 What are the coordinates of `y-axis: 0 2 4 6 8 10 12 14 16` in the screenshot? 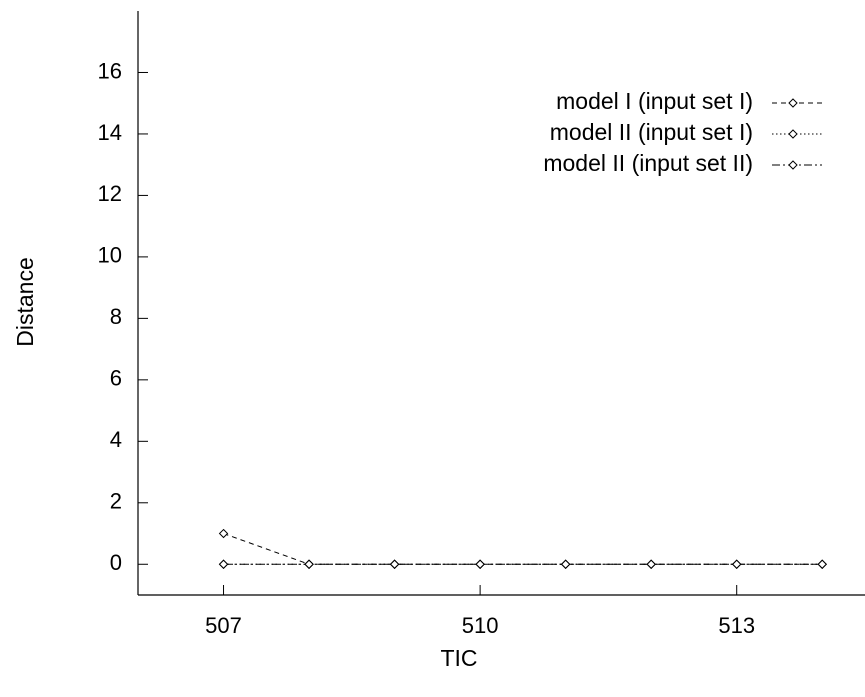 It's located at (123, 316).